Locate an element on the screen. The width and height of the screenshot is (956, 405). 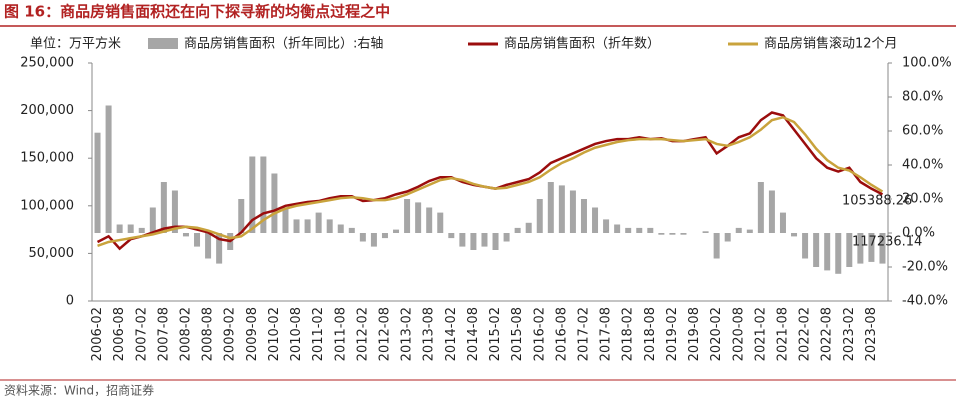
x-tick-label: 2014-02 is located at coordinates (451, 334).